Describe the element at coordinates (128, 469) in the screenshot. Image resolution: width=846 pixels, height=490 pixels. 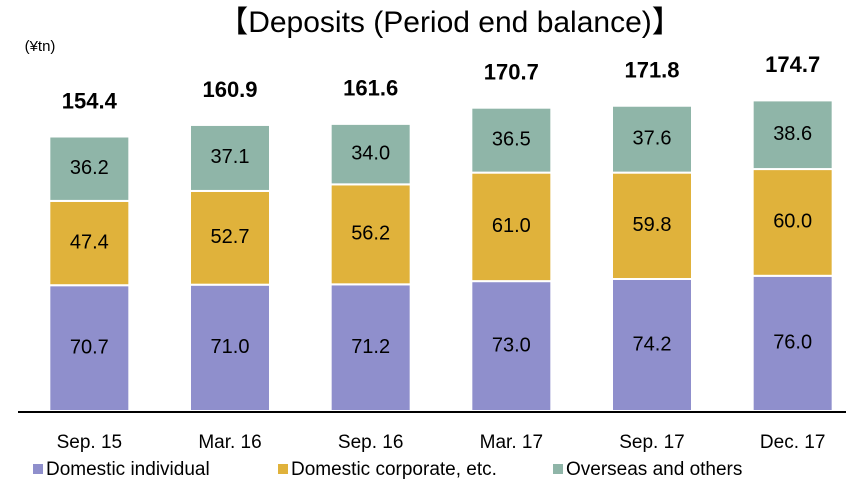
I see `legend-label: Domestic individual` at that location.